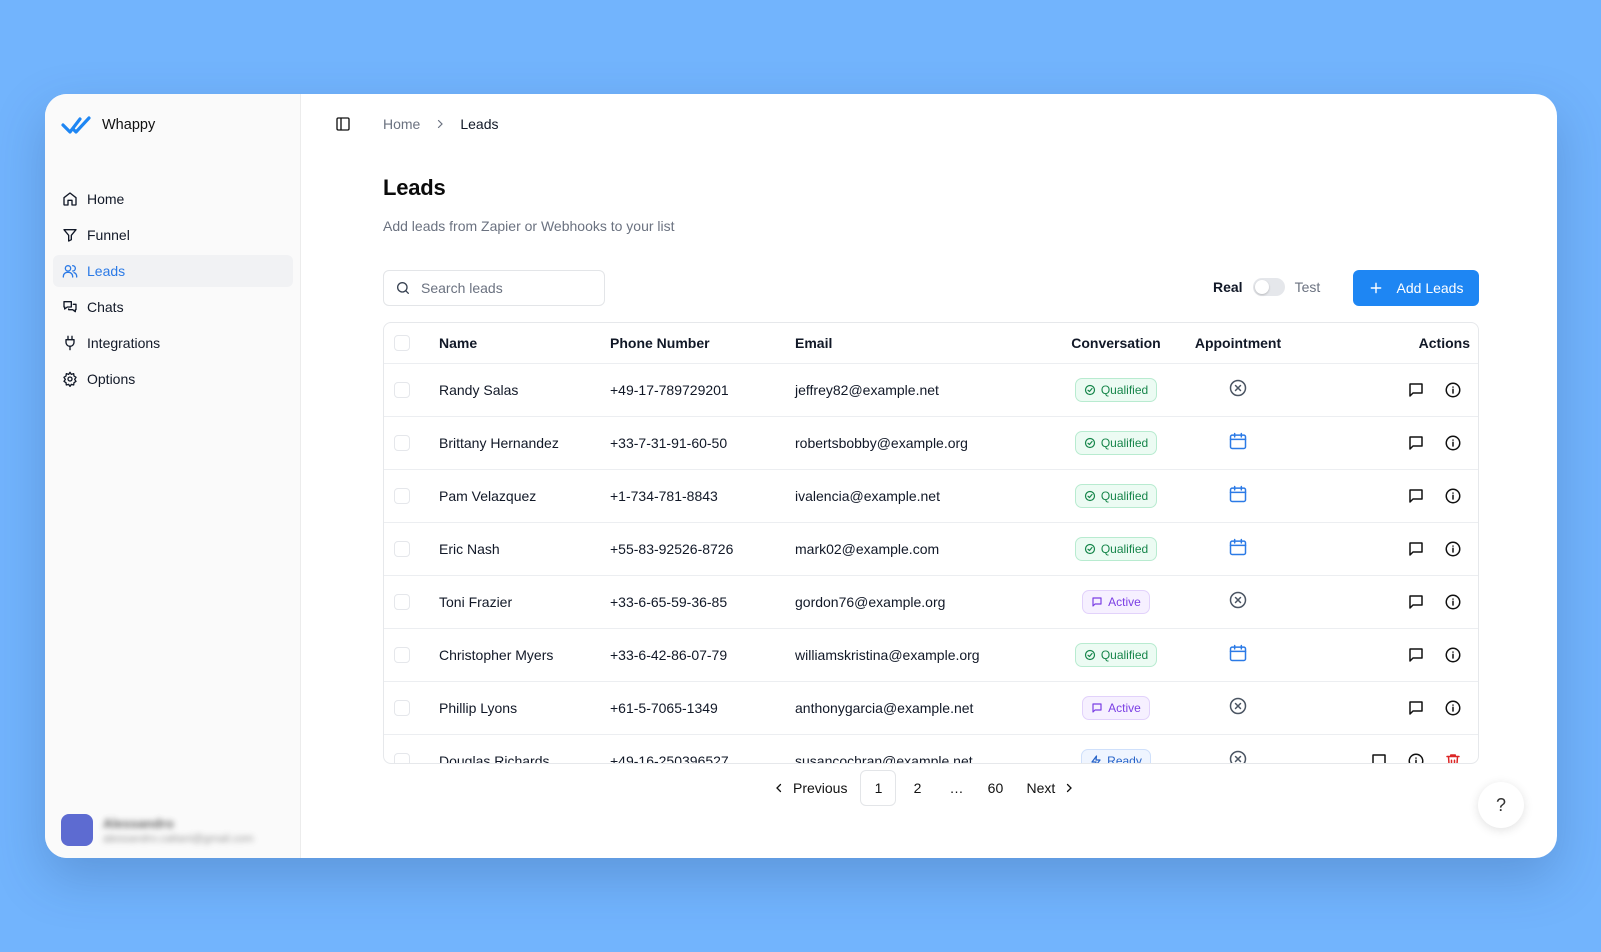 Image resolution: width=1601 pixels, height=952 pixels. I want to click on lead-name: Brittany Hernandez, so click(499, 442).